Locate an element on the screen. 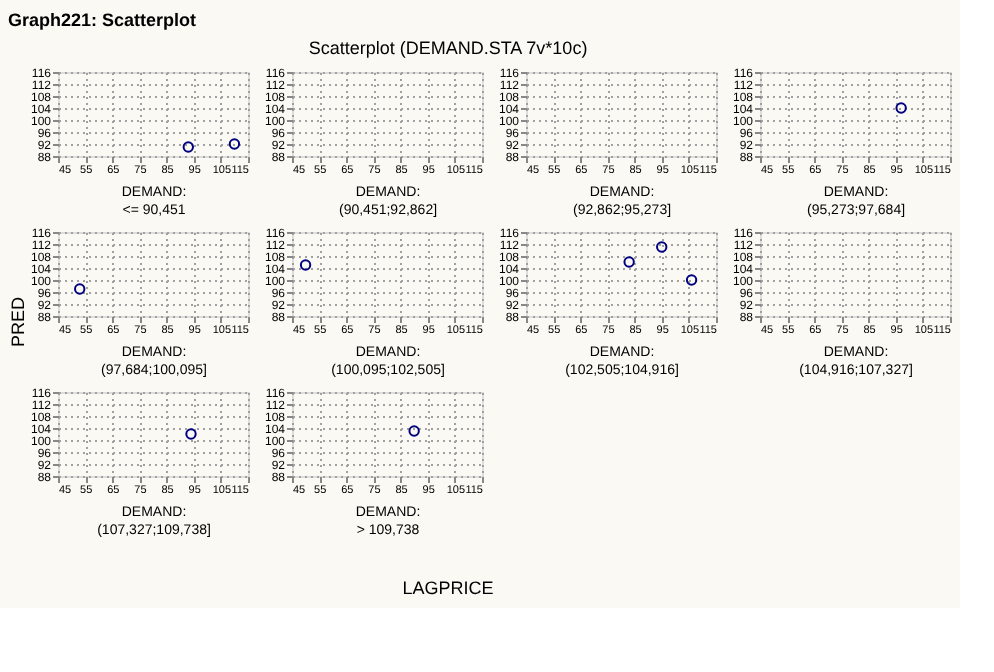 The height and width of the screenshot is (672, 994). caption: Graph221: Scatterplot is located at coordinates (102, 20).